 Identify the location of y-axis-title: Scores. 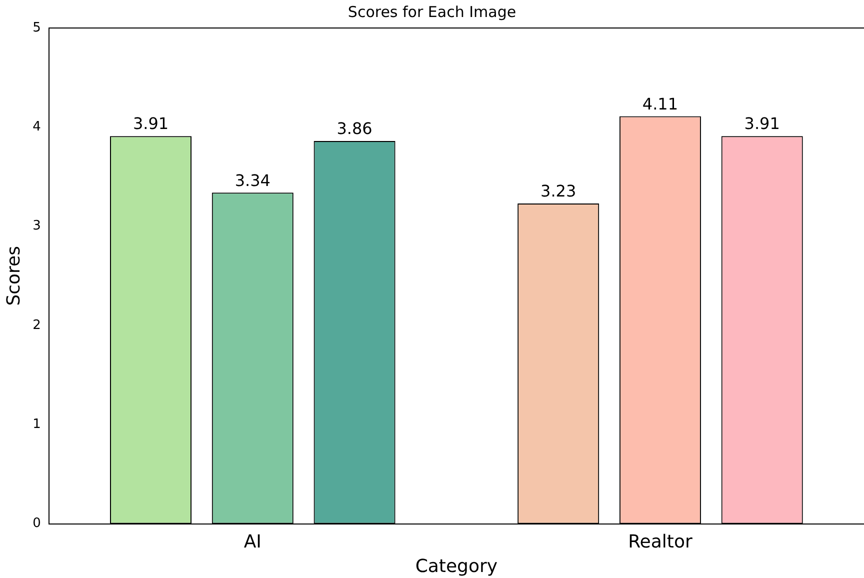
(13, 276).